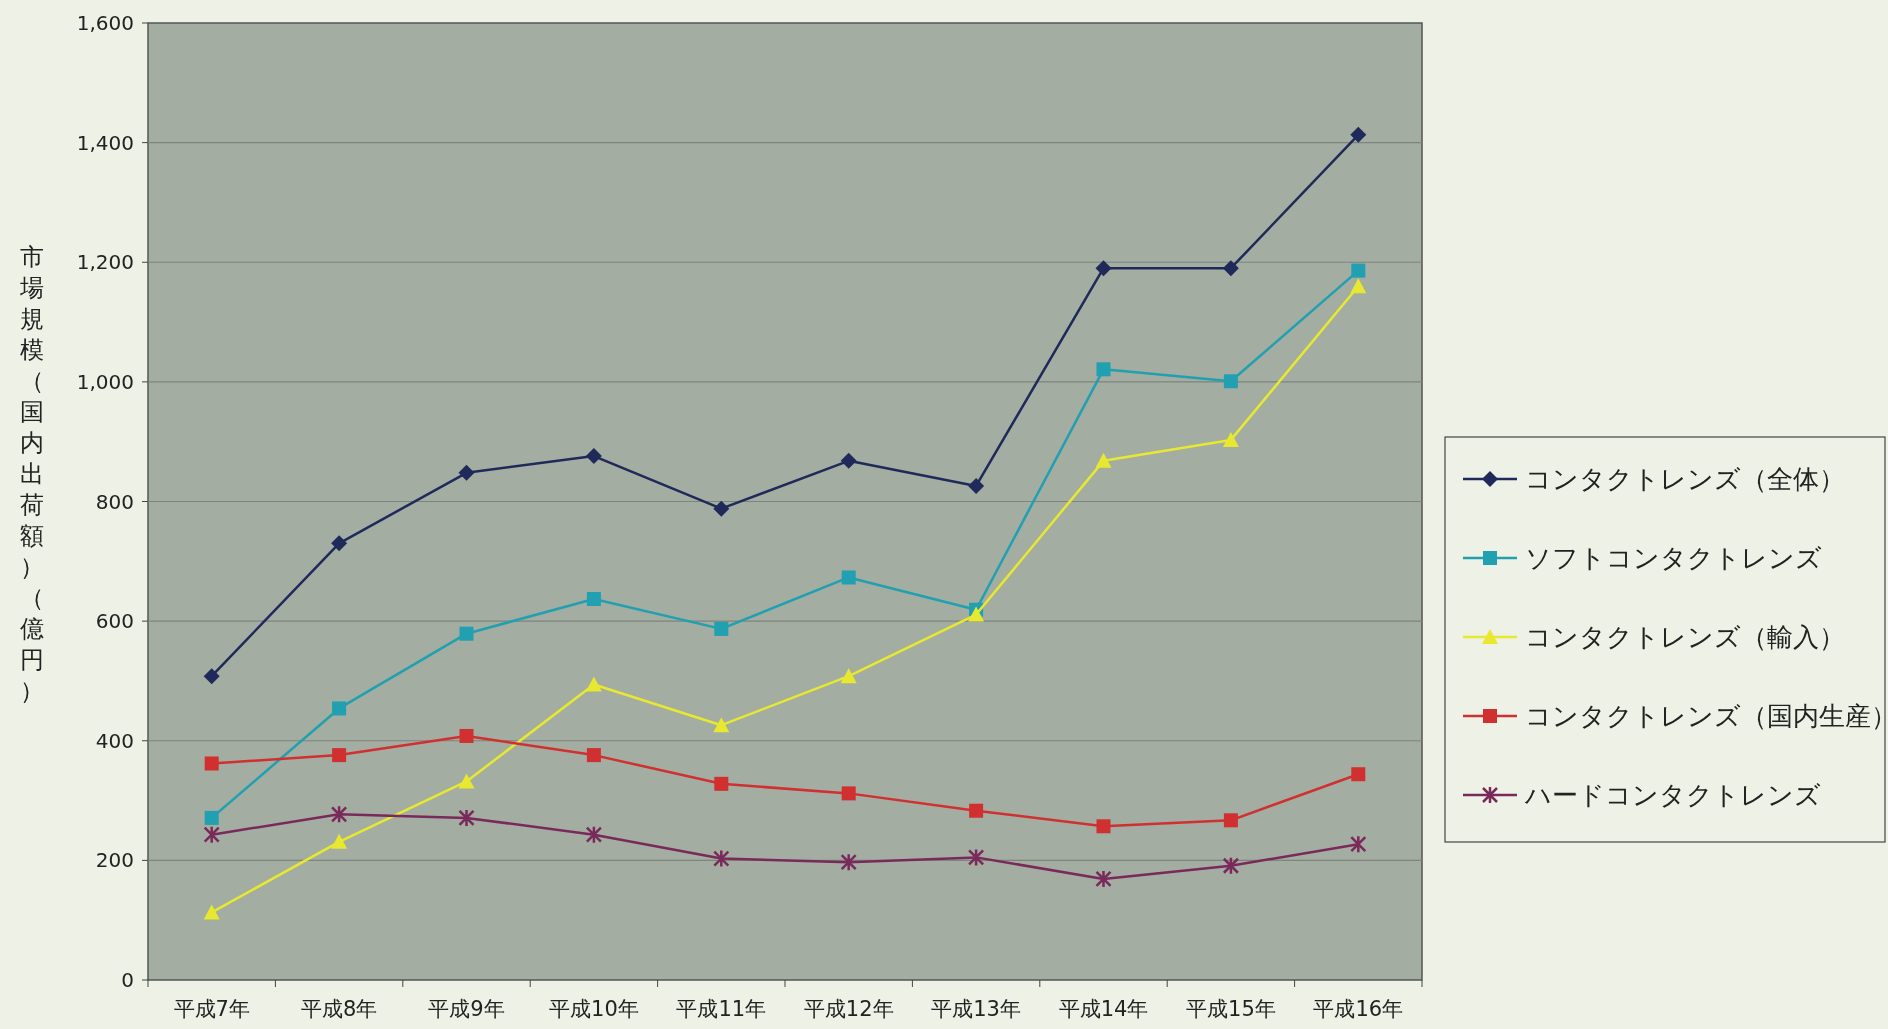 The image size is (1888, 1029). Describe the element at coordinates (848, 1009) in the screenshot. I see `x-tick-label: 平成12年` at that location.